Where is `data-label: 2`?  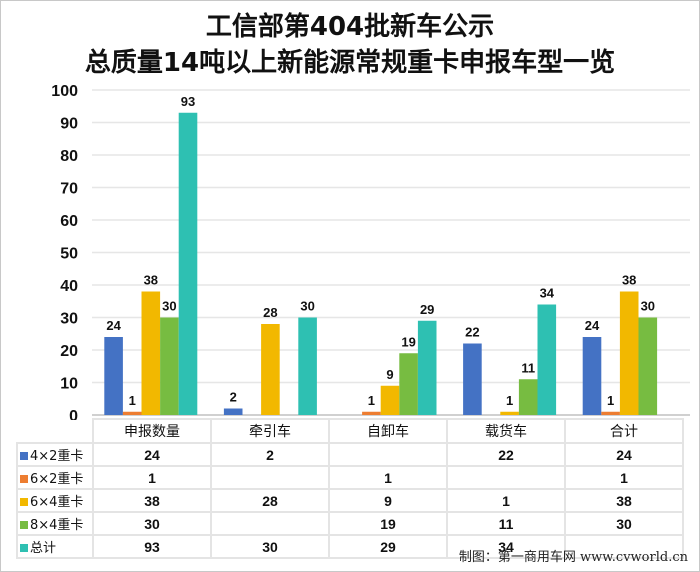
data-label: 2 is located at coordinates (233, 397).